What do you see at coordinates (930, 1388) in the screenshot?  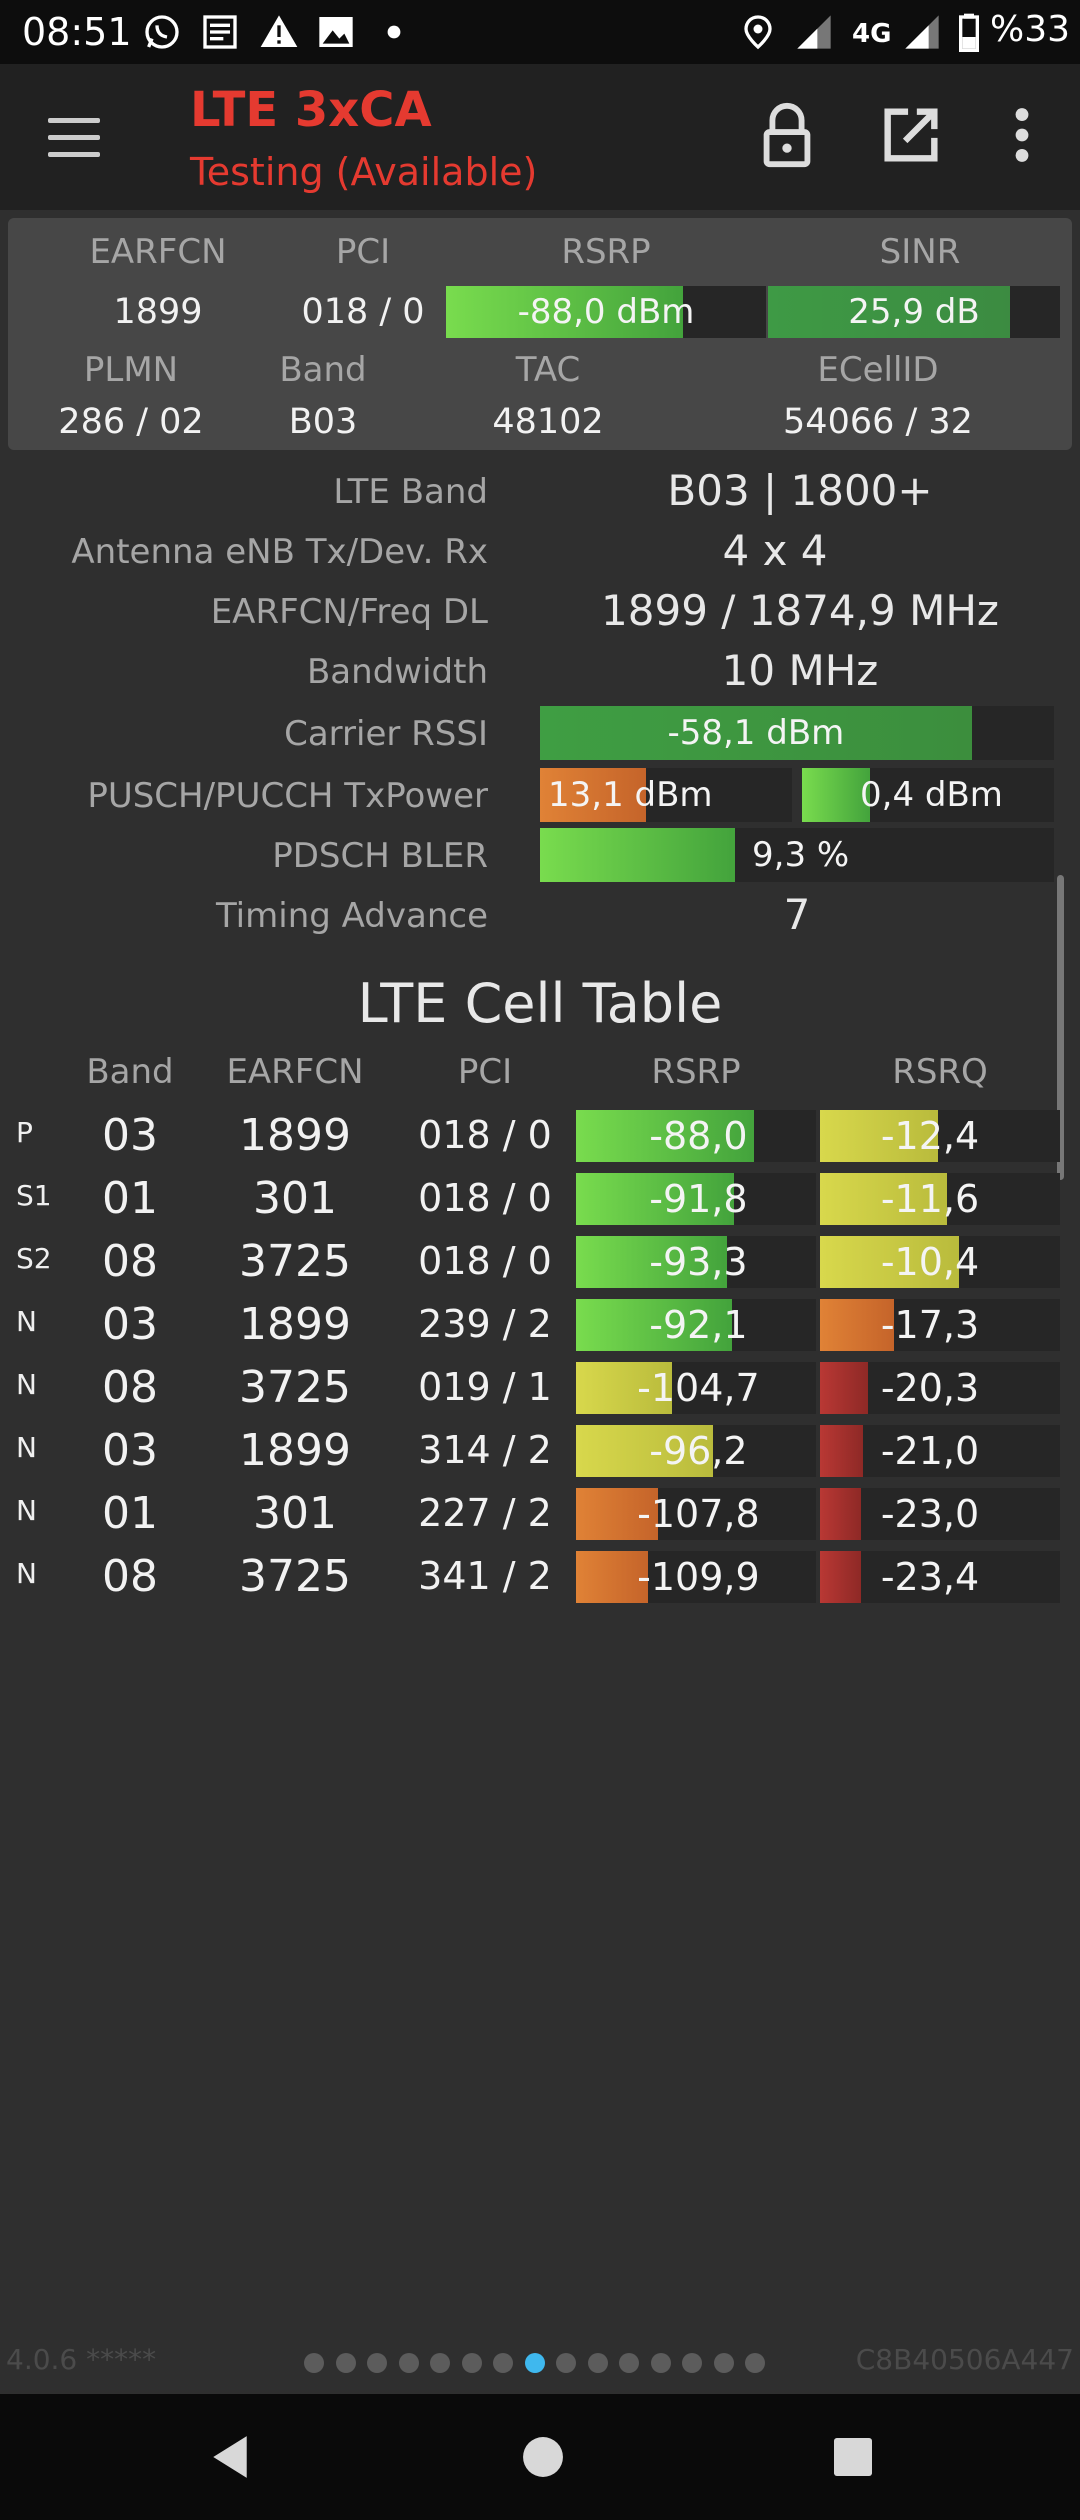 I see `cell-rsrq: -20,3` at bounding box center [930, 1388].